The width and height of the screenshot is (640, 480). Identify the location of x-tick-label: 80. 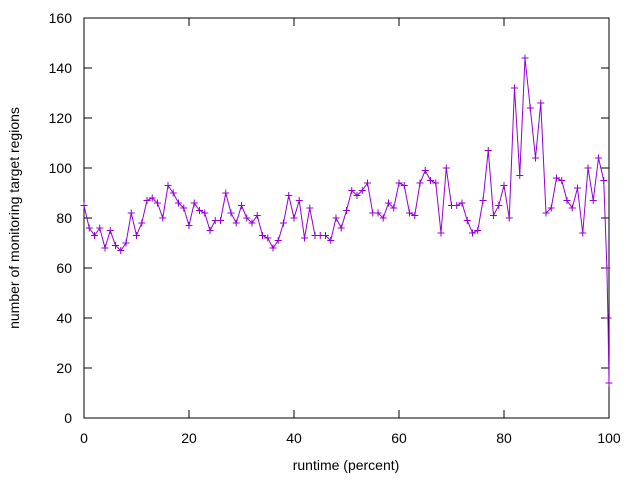
(504, 438).